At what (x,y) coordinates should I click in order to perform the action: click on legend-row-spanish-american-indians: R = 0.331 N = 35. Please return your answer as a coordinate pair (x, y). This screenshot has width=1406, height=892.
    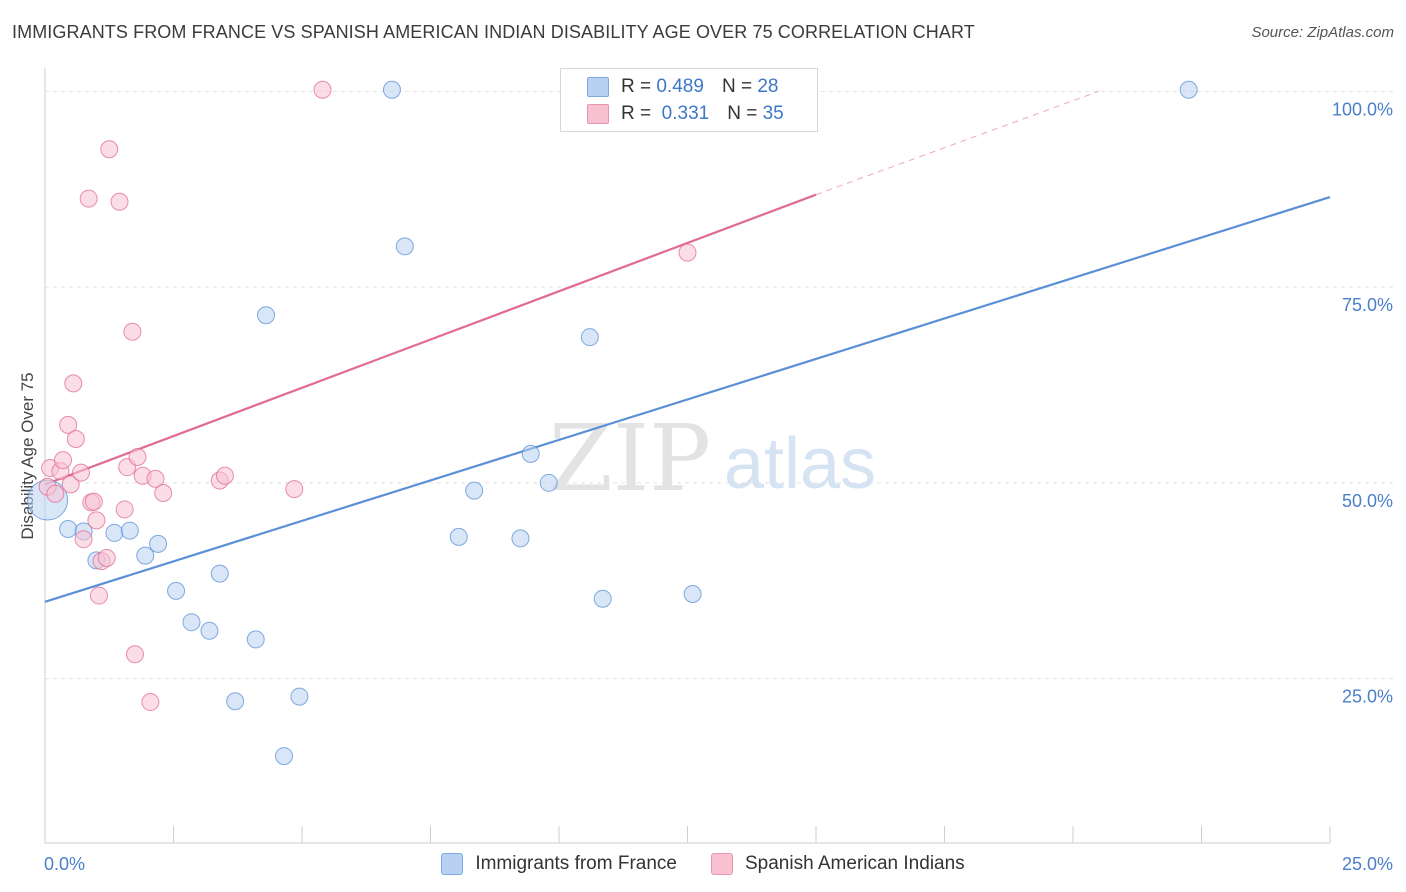
    Looking at the image, I should click on (685, 114).